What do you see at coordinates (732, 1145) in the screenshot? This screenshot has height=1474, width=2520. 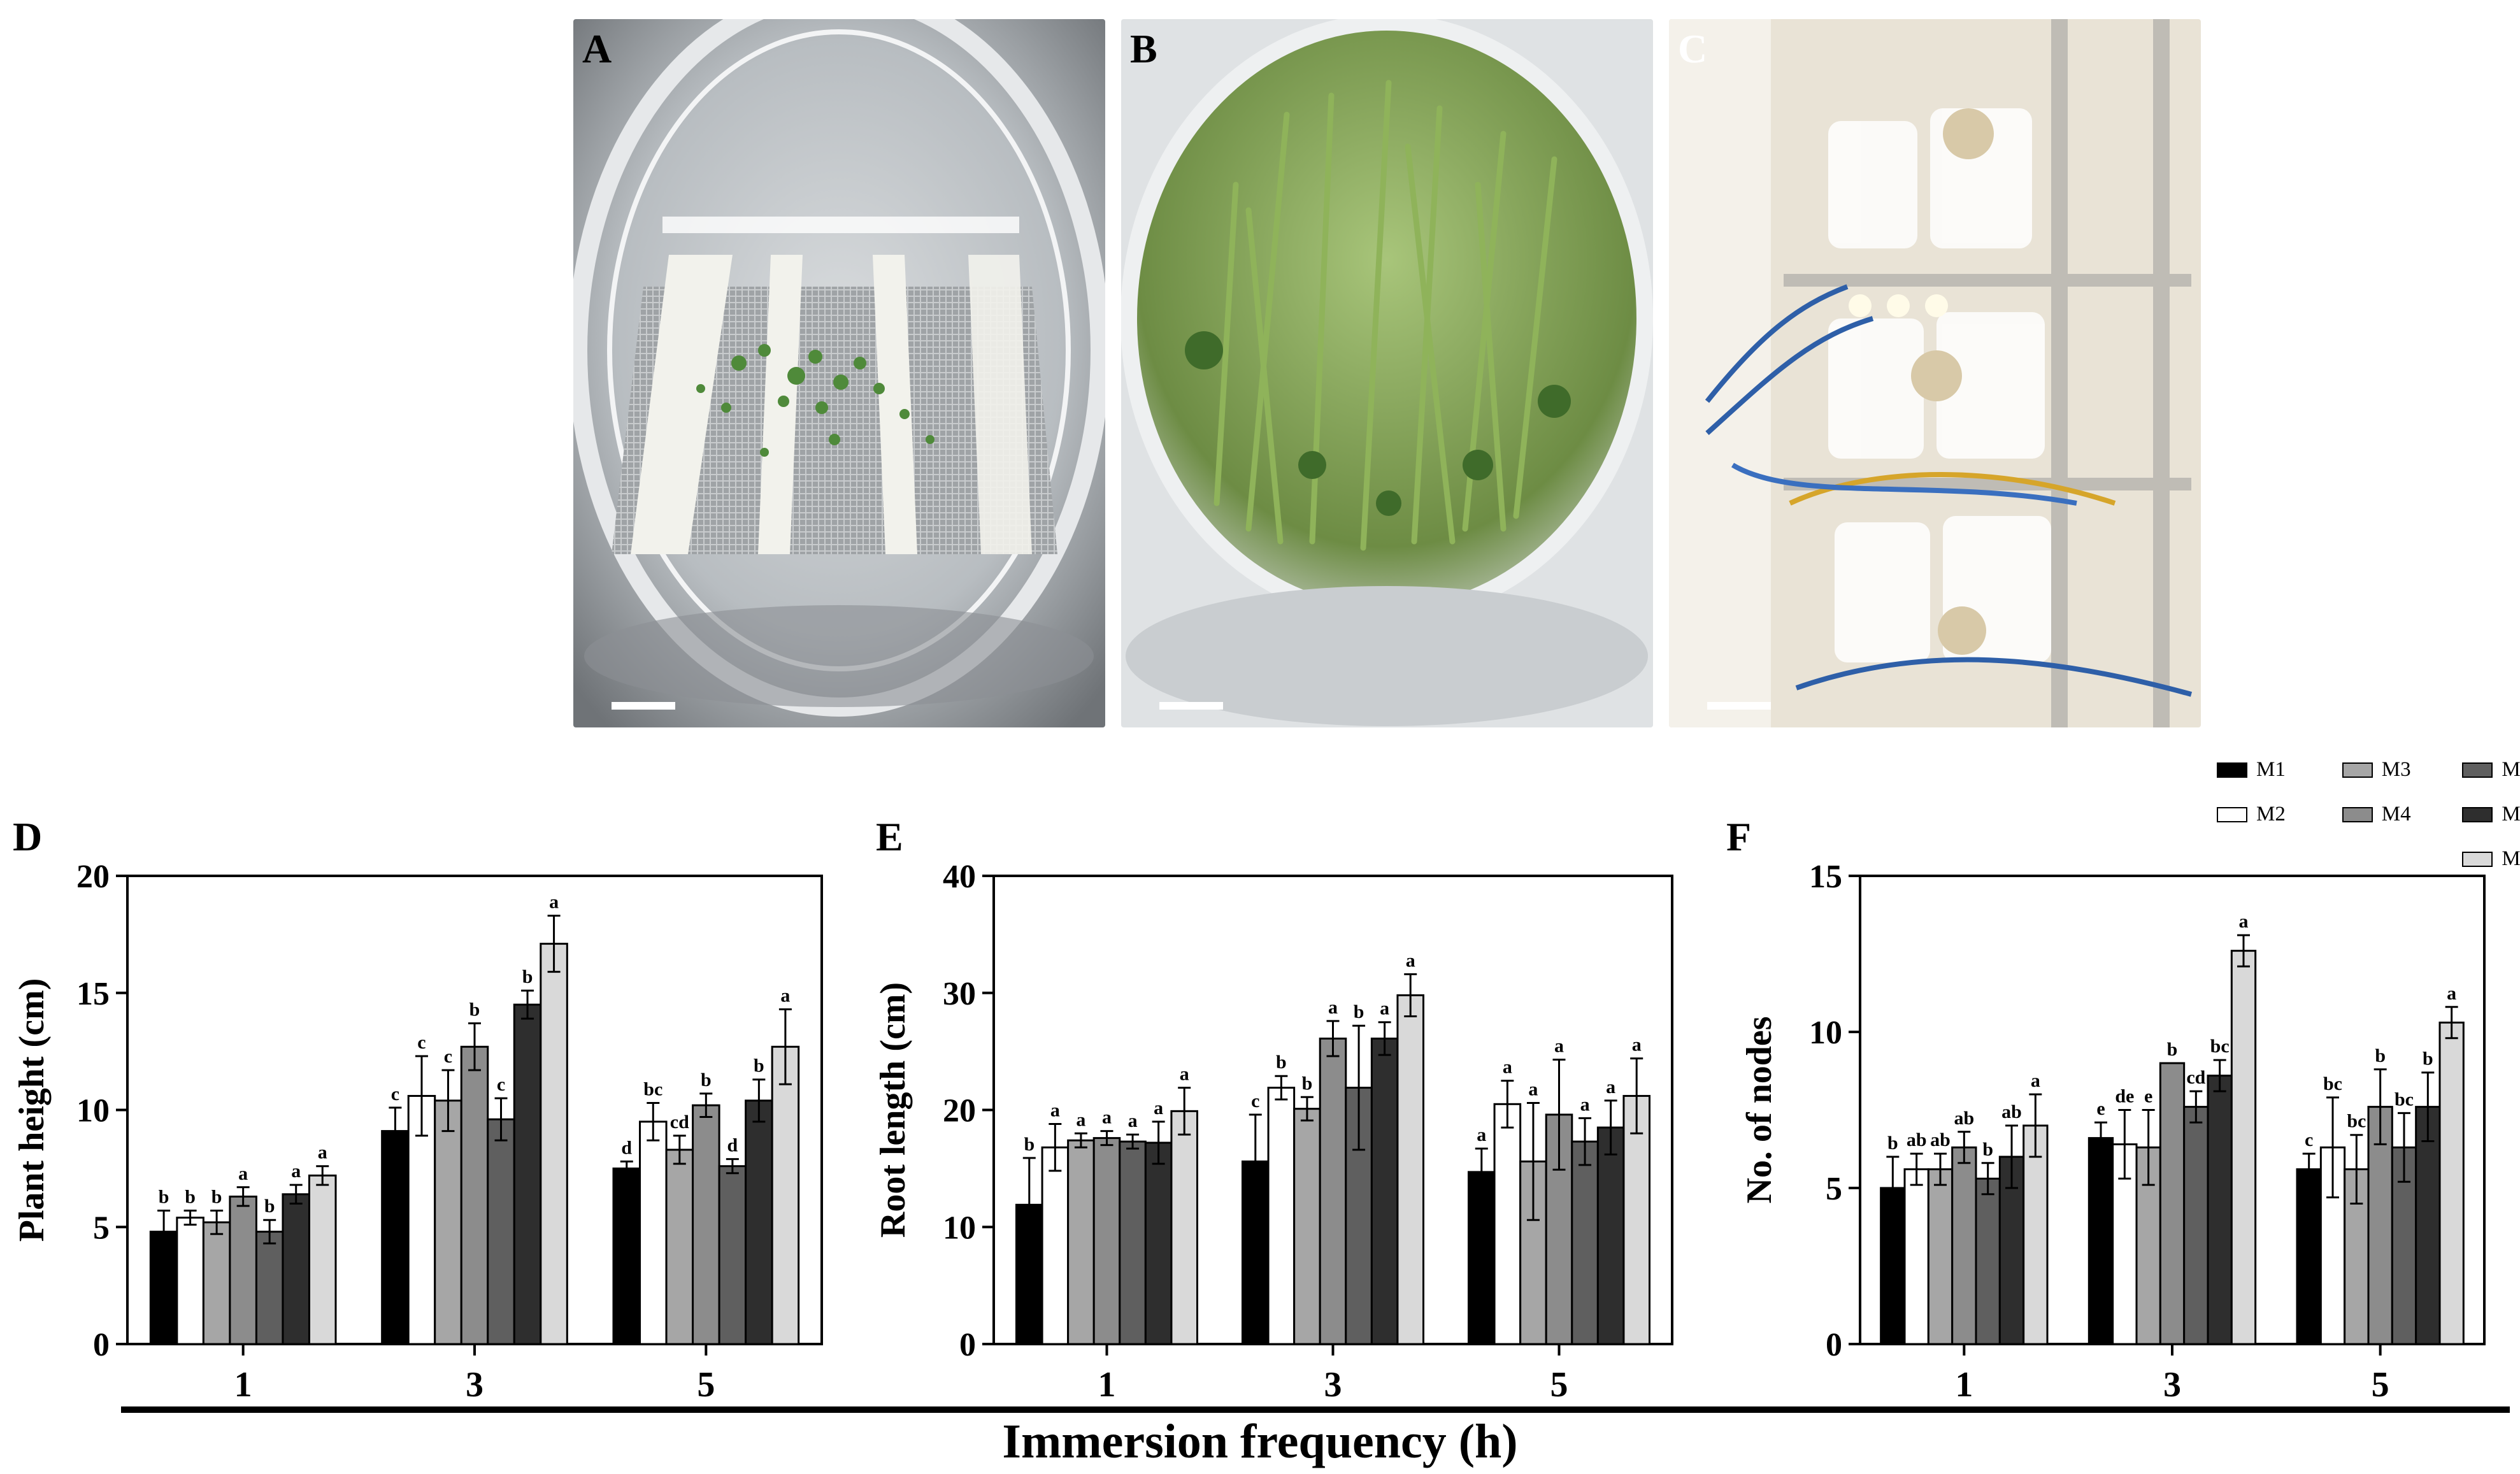 I see `significance-letter: d` at bounding box center [732, 1145].